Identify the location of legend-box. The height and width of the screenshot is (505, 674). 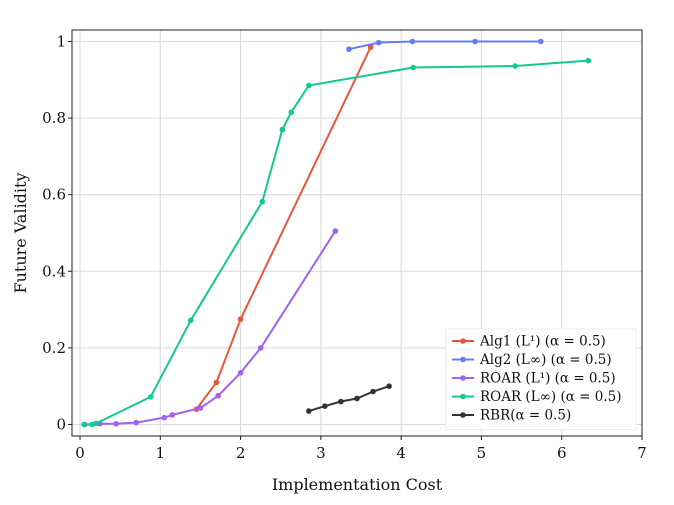
(541, 379).